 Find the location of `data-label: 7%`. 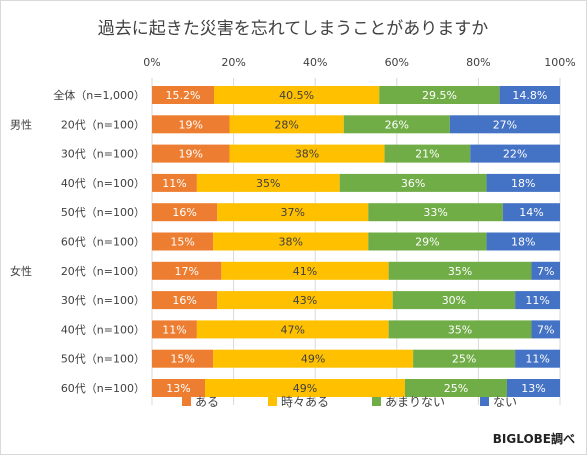

data-label: 7% is located at coordinates (545, 329).